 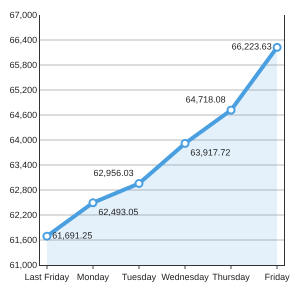 What do you see at coordinates (24, 265) in the screenshot?
I see `y-tick-label: 61,000` at bounding box center [24, 265].